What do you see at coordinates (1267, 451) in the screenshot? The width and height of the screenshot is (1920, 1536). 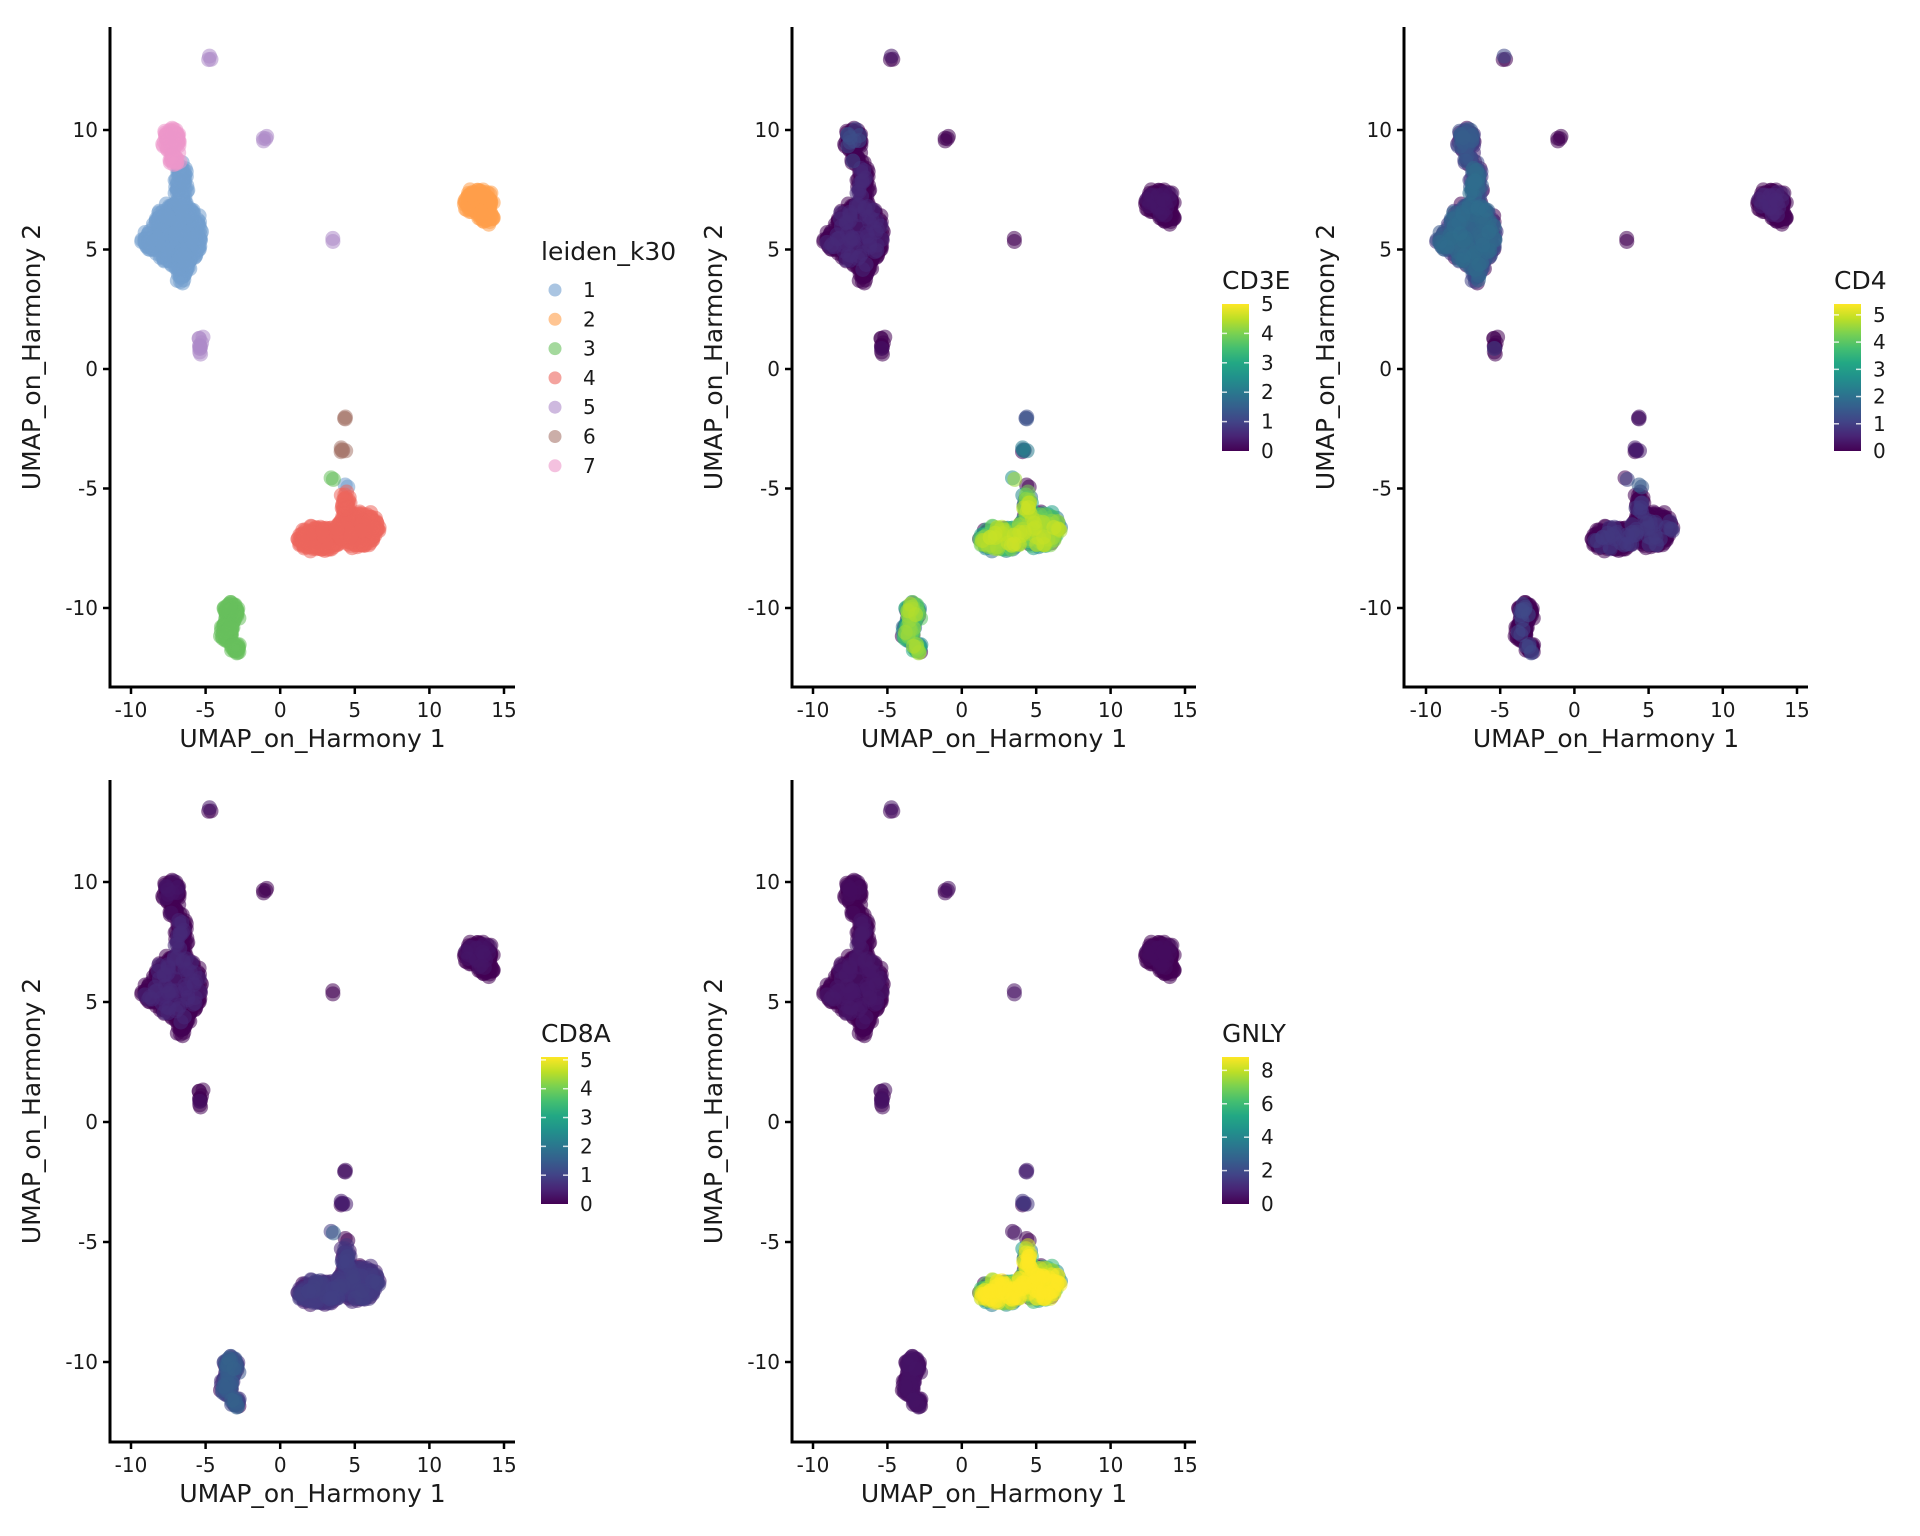 I see `colorbar-tick-label: 0` at bounding box center [1267, 451].